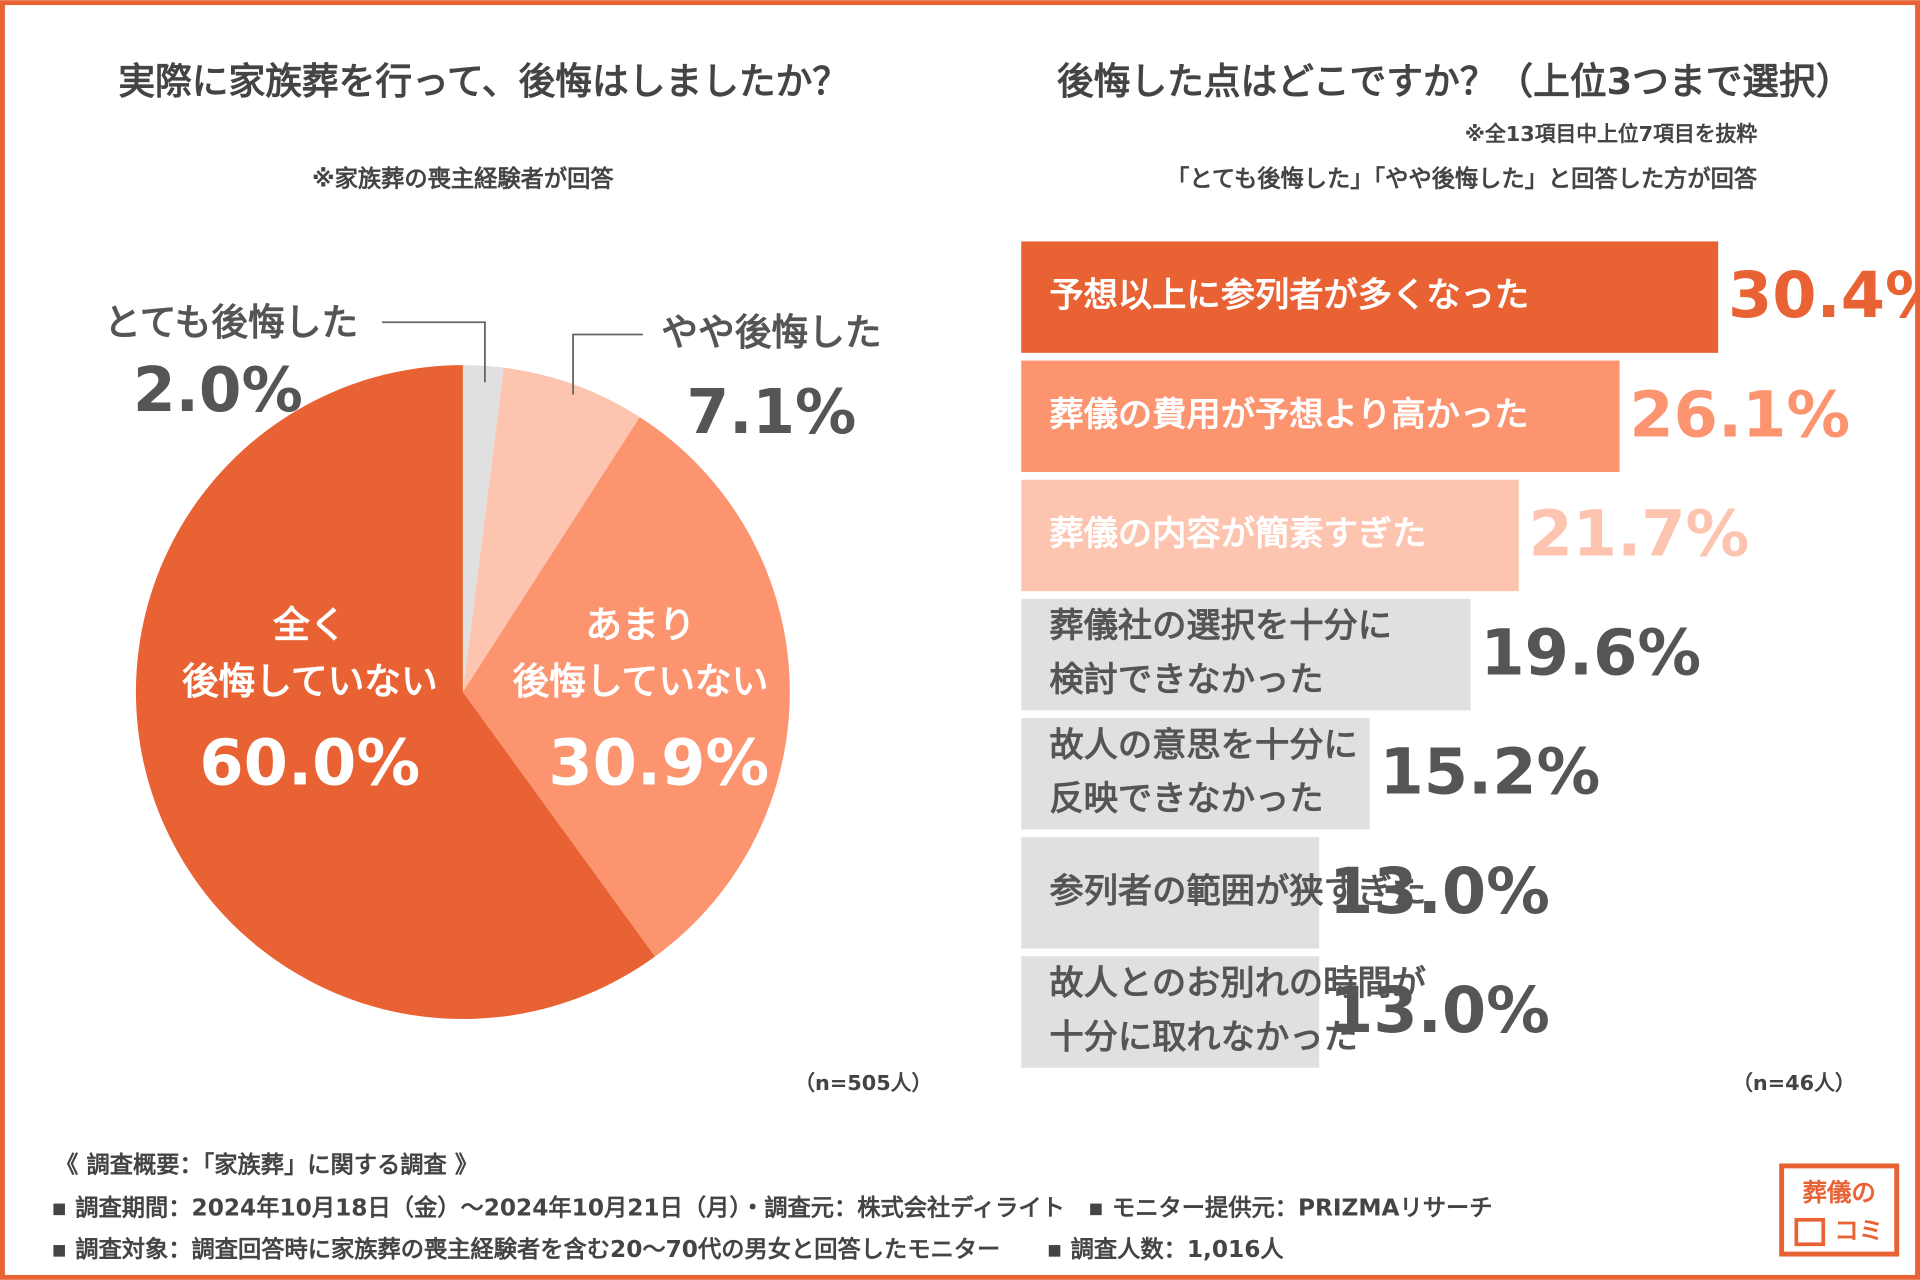 The height and width of the screenshot is (1280, 1920). What do you see at coordinates (1186, 799) in the screenshot?
I see `bar-label: 反映できなかった` at bounding box center [1186, 799].